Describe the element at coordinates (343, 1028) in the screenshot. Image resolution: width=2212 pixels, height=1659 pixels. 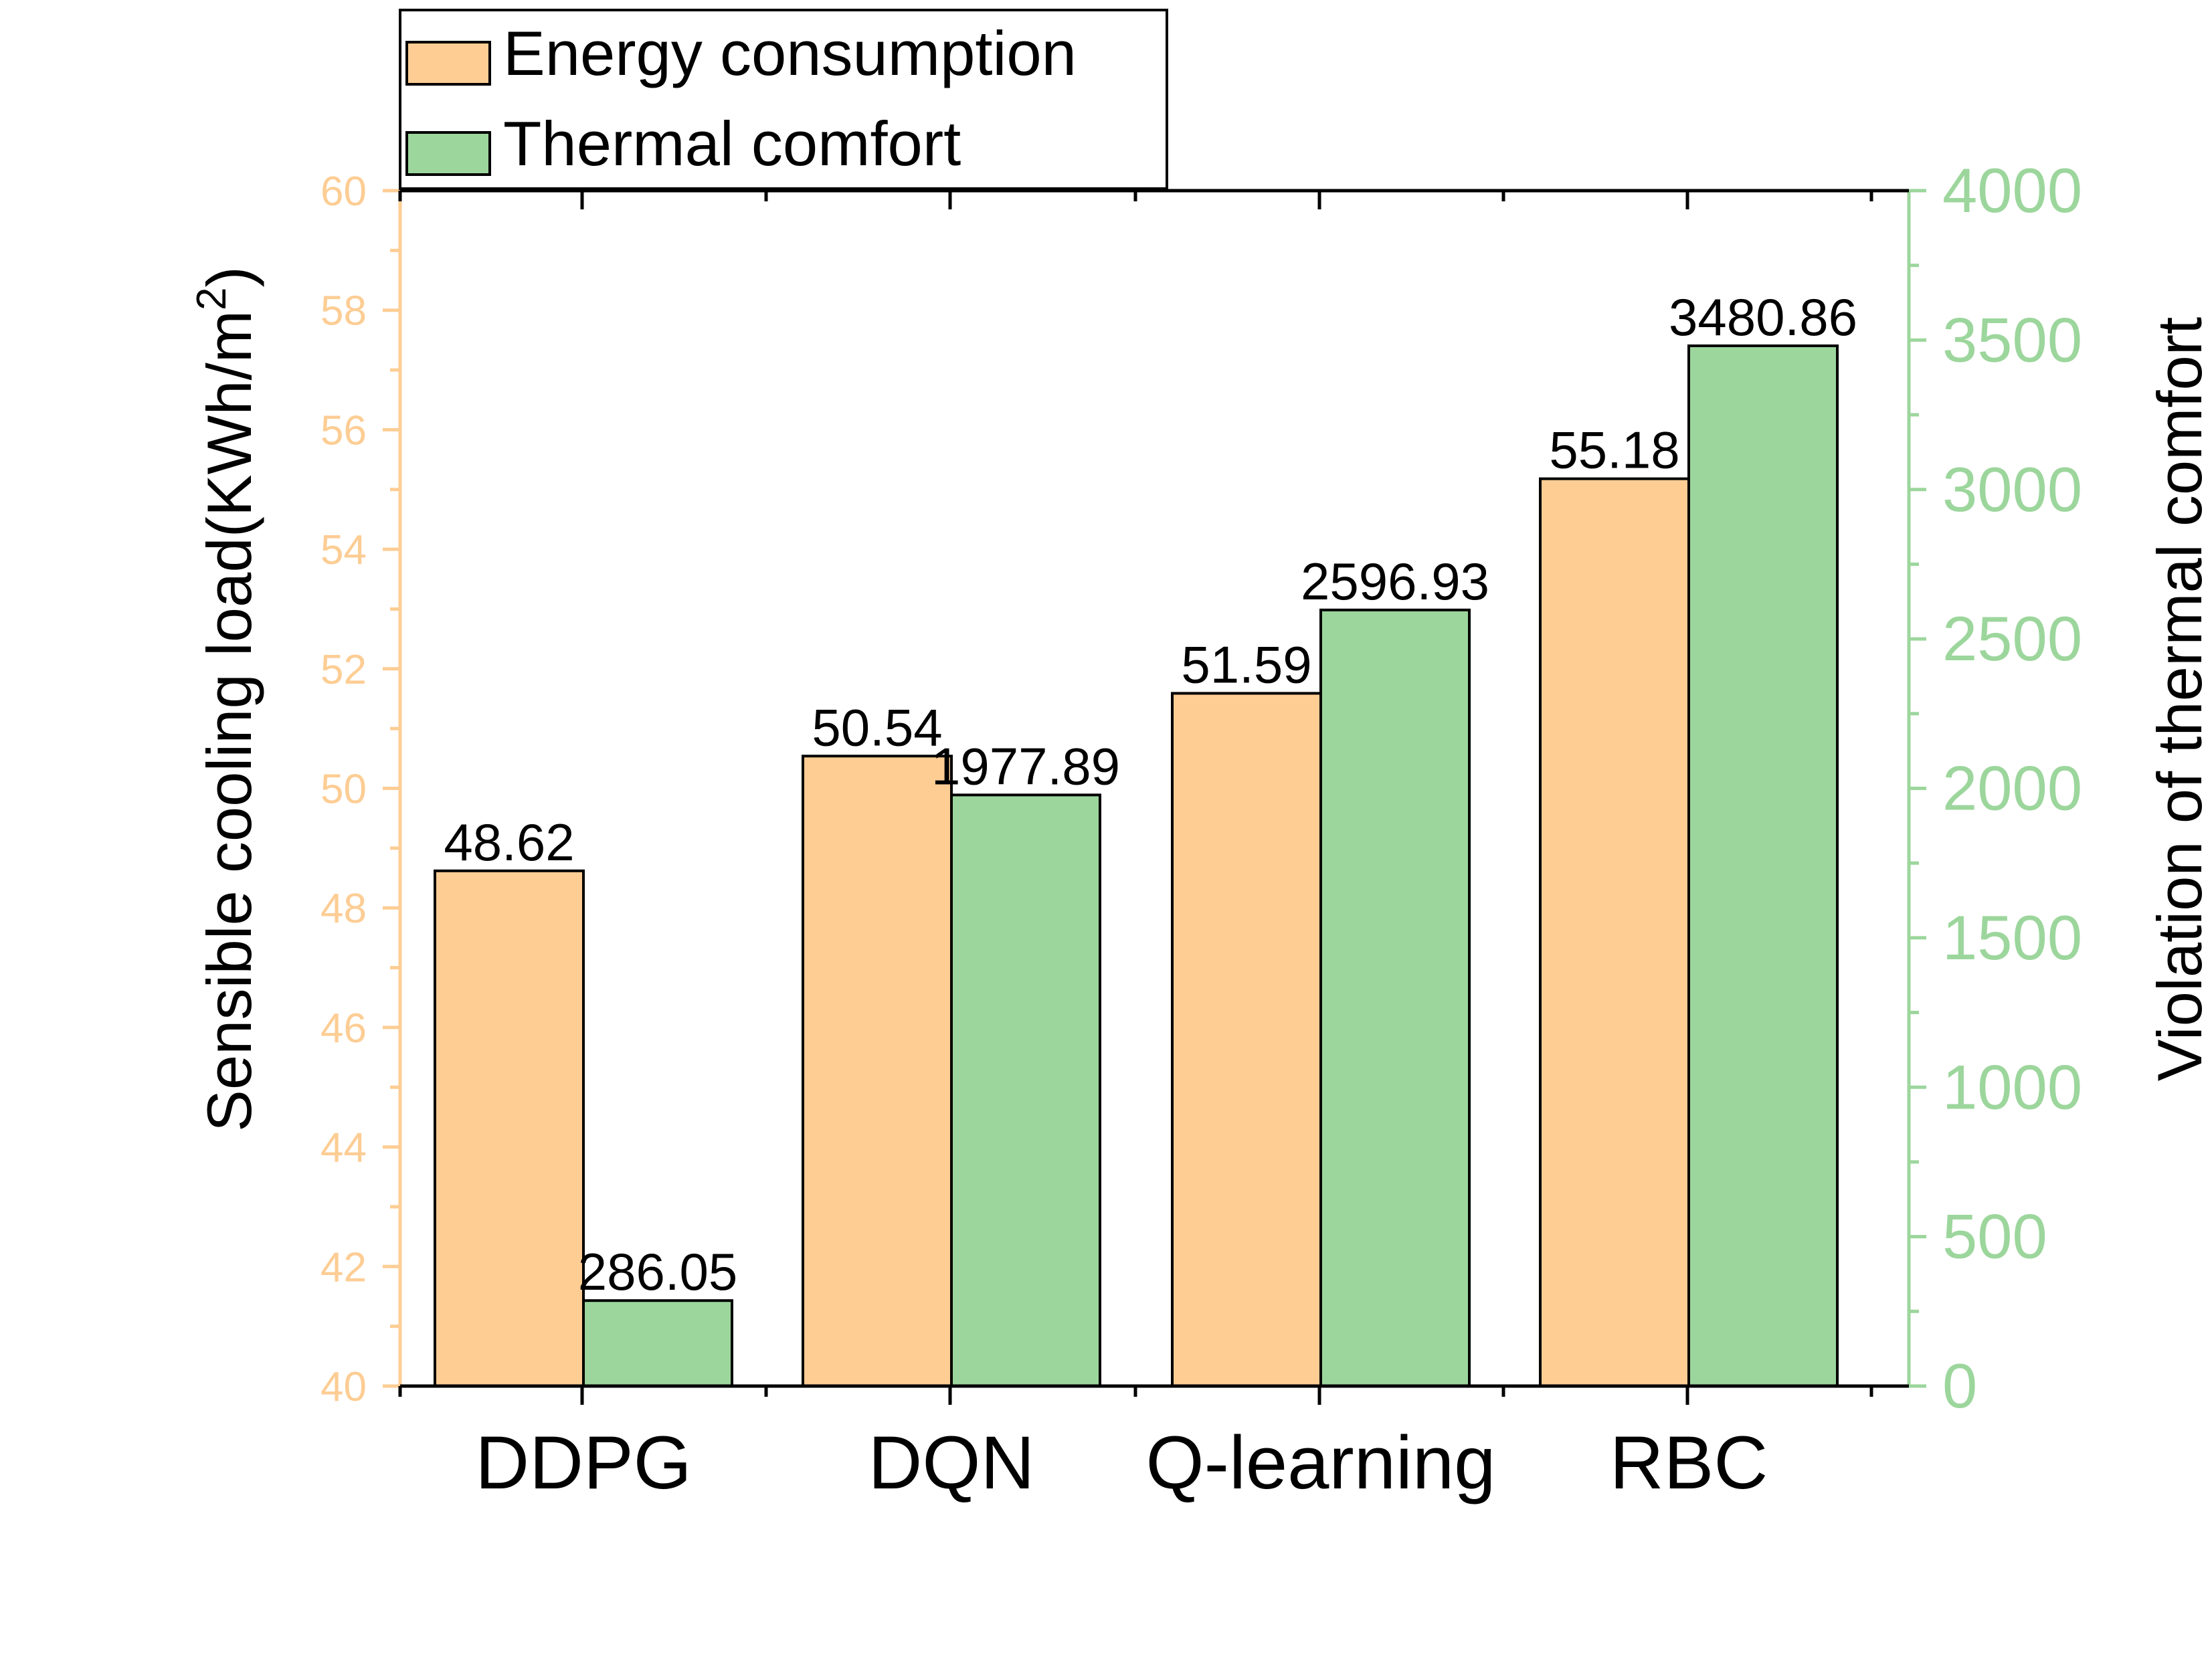
I see `left-tick-label: 46` at that location.